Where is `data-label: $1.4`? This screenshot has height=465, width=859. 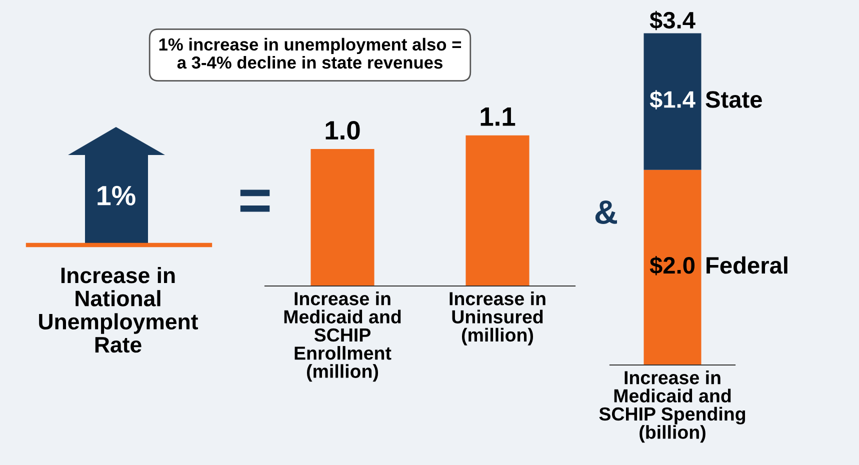 data-label: $1.4 is located at coordinates (673, 100).